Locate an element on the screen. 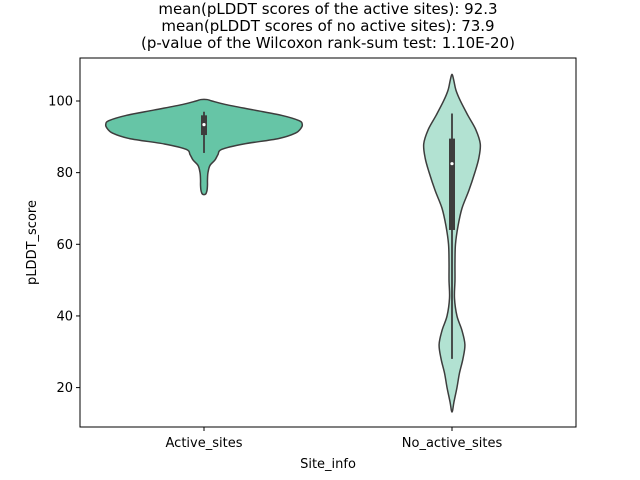  x-axis: Active_sites No_active_sites is located at coordinates (334, 439).